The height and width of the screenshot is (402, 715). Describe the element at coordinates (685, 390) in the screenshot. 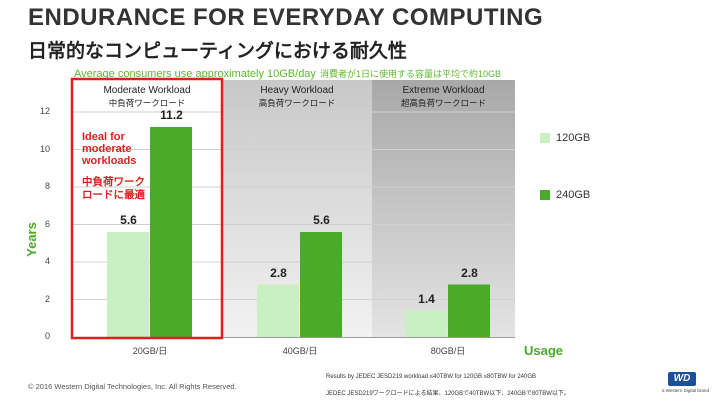

I see `wd-logo-sub: a Western Digital brand` at that location.